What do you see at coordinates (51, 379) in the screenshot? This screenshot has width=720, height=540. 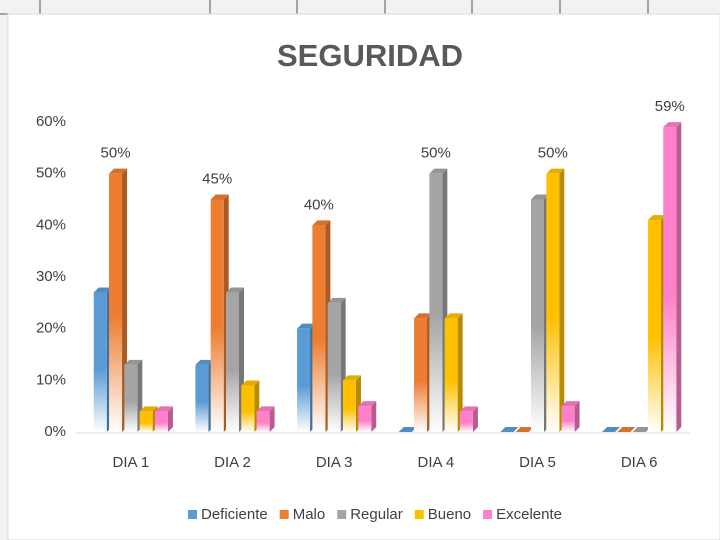 I see `y-tick-label: 10%` at bounding box center [51, 379].